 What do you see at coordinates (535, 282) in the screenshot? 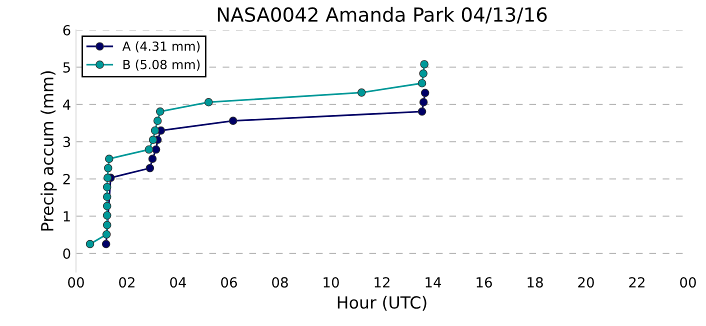
I see `x-tick-label: 18` at bounding box center [535, 282].